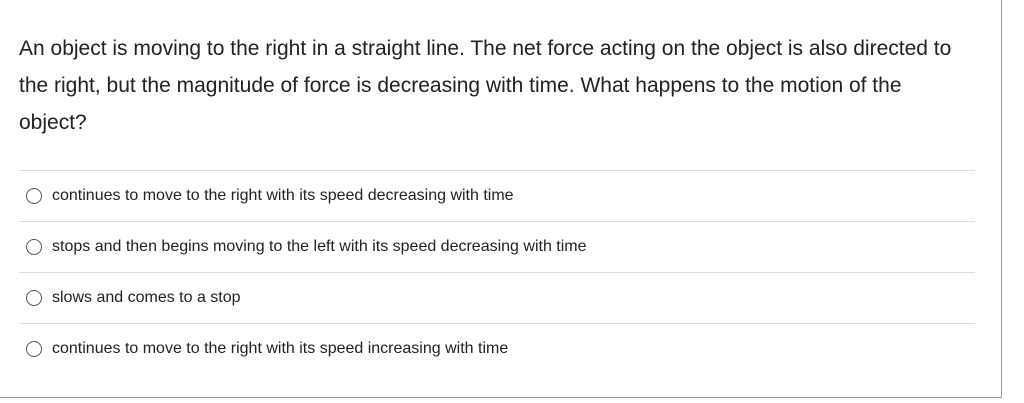 The width and height of the screenshot is (1024, 403). What do you see at coordinates (146, 297) in the screenshot?
I see `option-label: slows and comes to a stop` at bounding box center [146, 297].